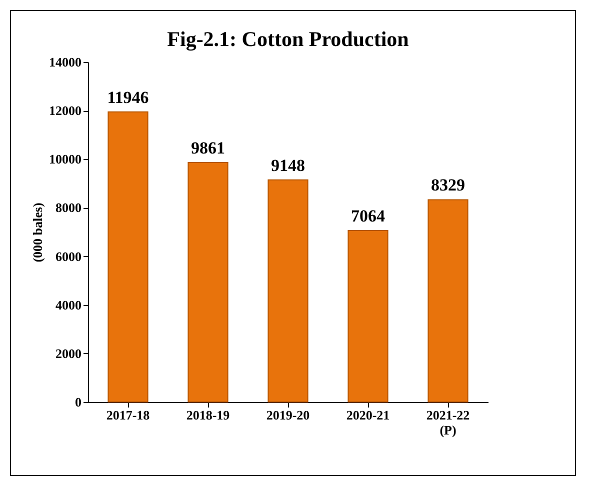  Describe the element at coordinates (65, 159) in the screenshot. I see `y-tick-label: 10000` at that location.